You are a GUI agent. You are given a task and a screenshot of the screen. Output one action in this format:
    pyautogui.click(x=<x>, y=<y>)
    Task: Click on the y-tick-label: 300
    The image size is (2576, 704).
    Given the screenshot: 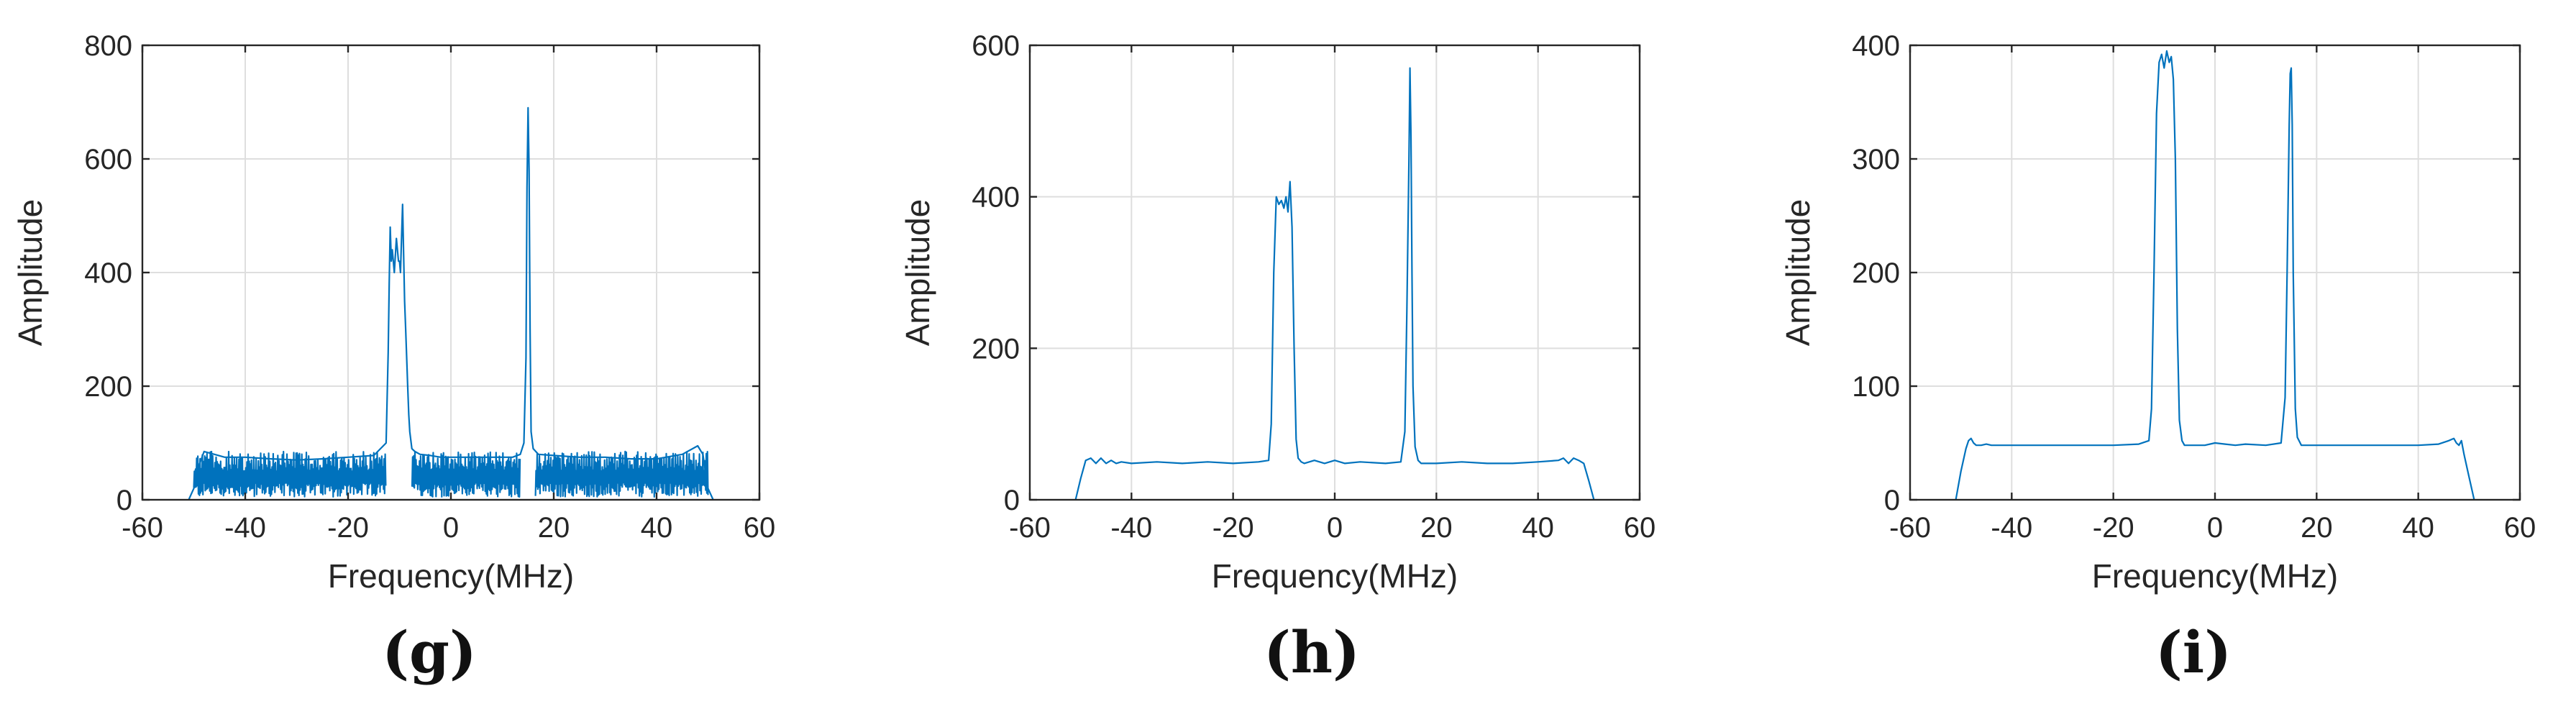 What is the action you would take?
    pyautogui.click(x=1876, y=159)
    